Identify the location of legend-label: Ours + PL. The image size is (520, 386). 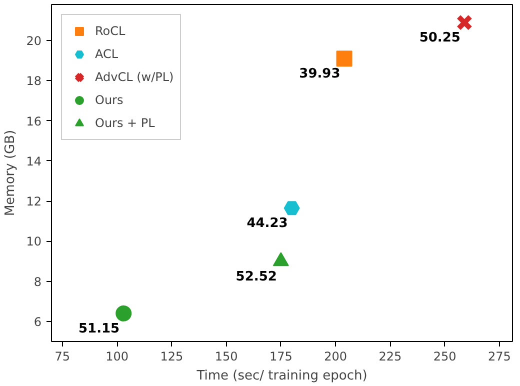
(125, 123).